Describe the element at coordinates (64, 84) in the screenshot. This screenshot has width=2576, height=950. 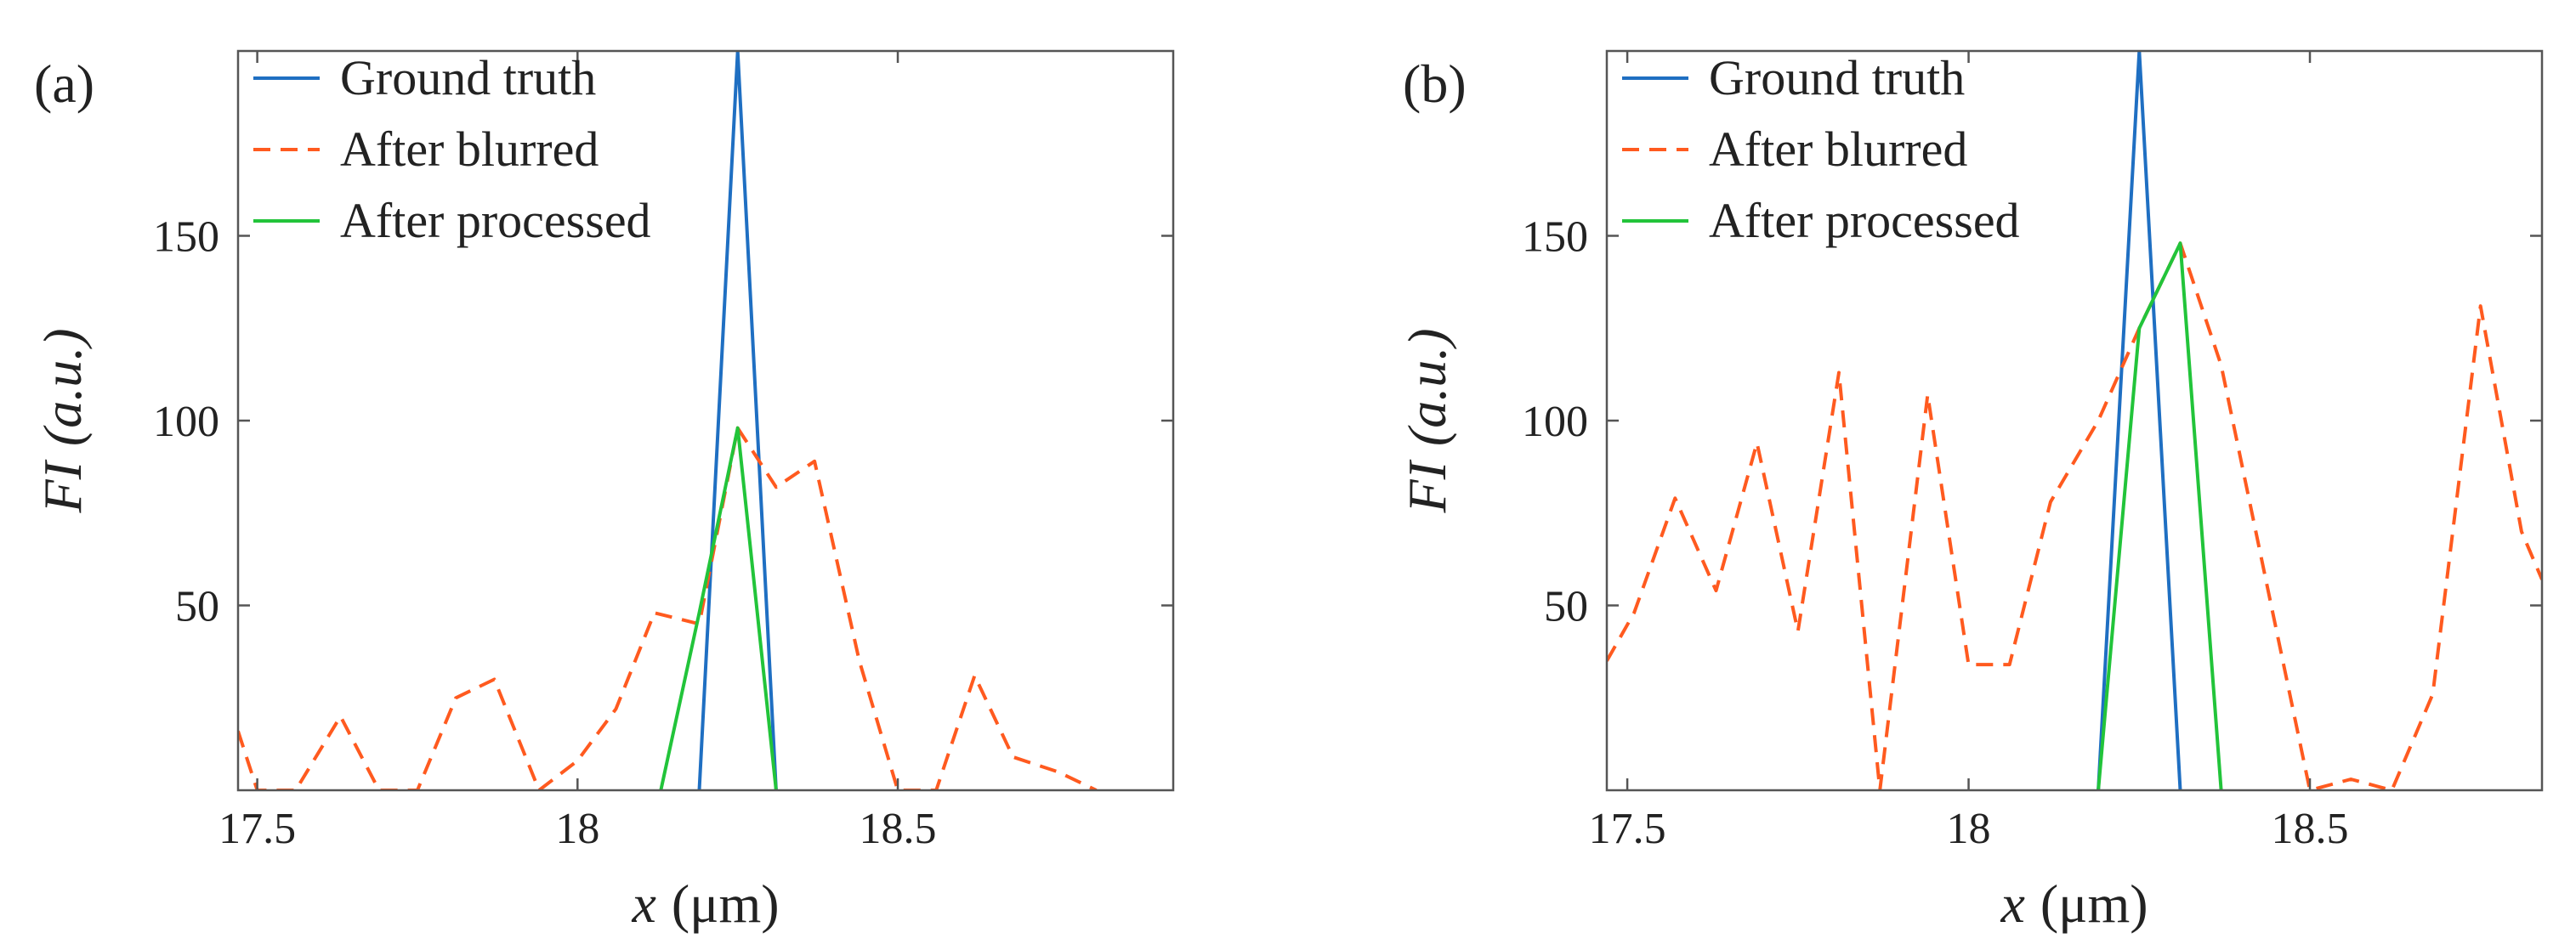
I see `panel-label: (a)` at that location.